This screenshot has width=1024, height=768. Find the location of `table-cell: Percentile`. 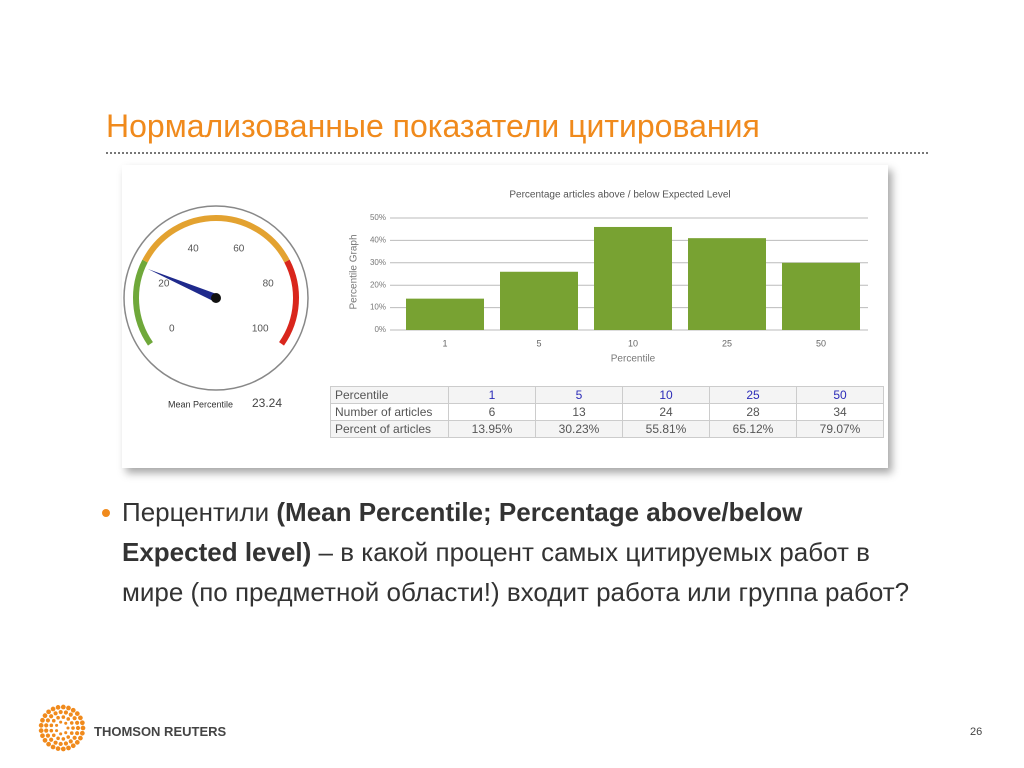

table-cell: Percentile is located at coordinates (389, 395).